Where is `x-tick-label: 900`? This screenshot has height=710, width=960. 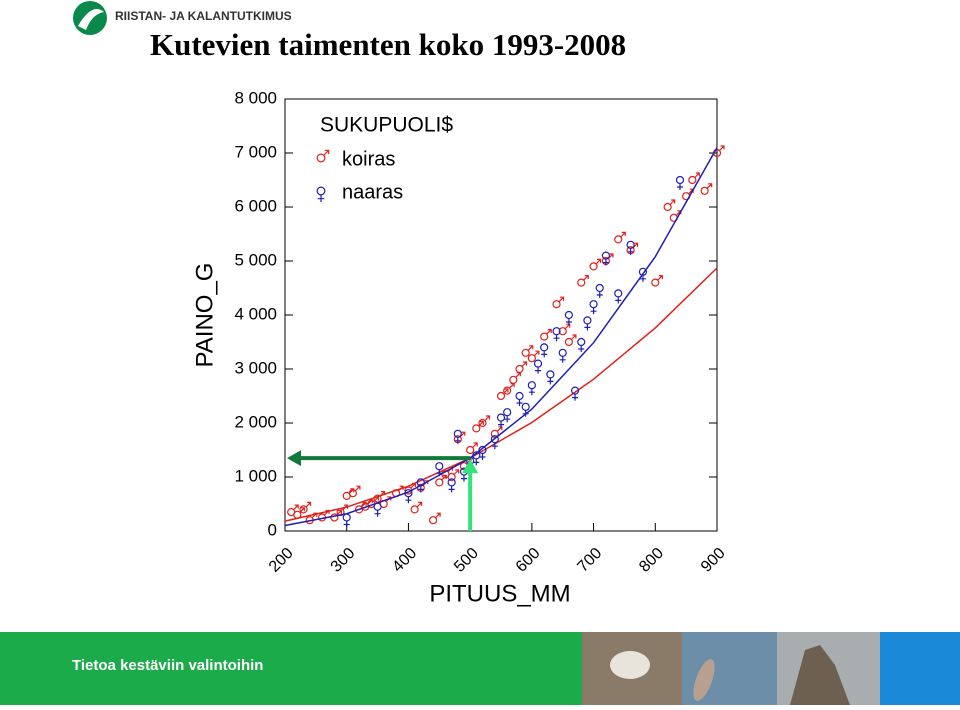 x-tick-label: 900 is located at coordinates (713, 560).